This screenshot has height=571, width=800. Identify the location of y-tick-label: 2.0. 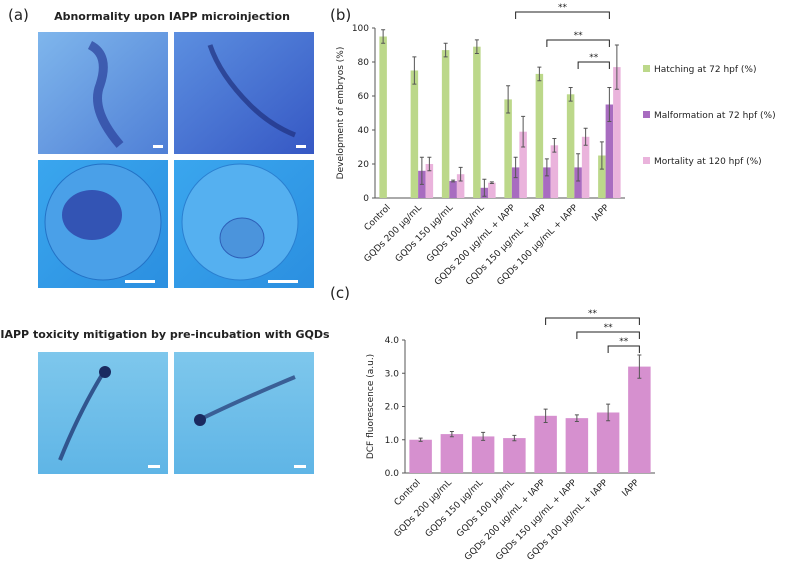
(392, 408).